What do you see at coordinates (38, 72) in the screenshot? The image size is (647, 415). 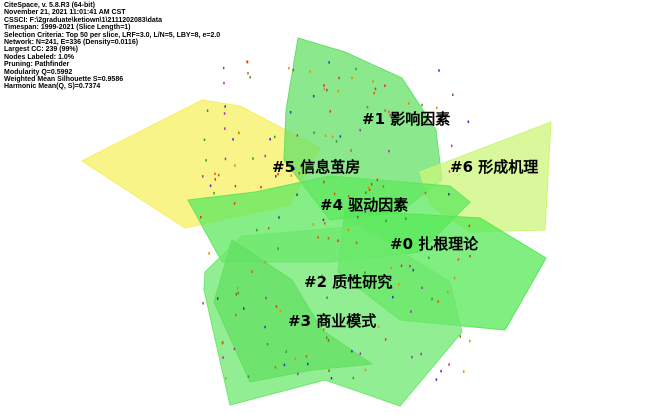 I see `info-line: Modularity Q=0.5992` at bounding box center [38, 72].